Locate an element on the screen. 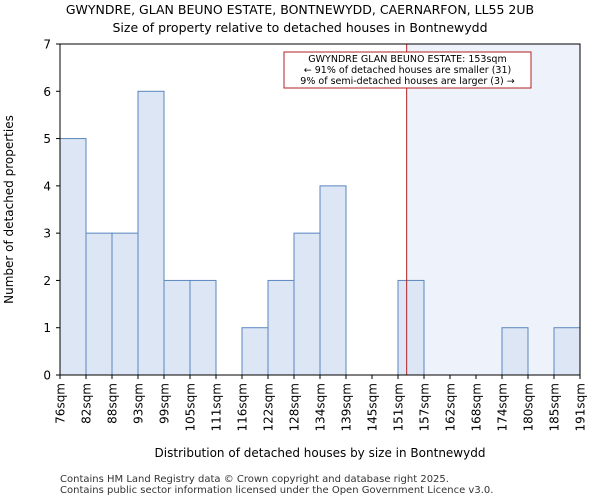  y-axis-label: Number of detached properties is located at coordinates (9, 209).